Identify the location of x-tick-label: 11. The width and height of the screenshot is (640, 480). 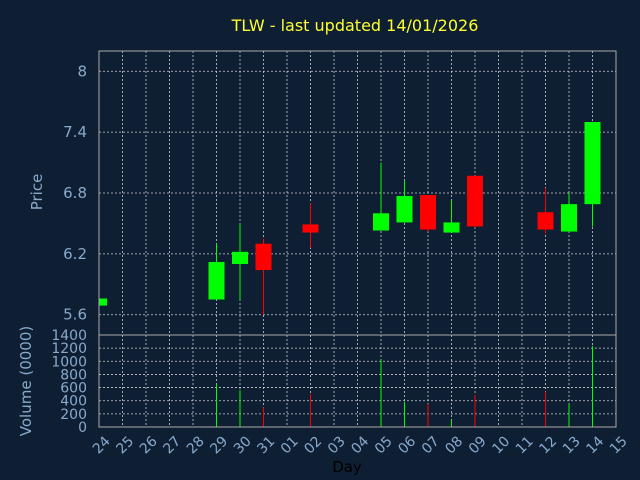
(525, 445).